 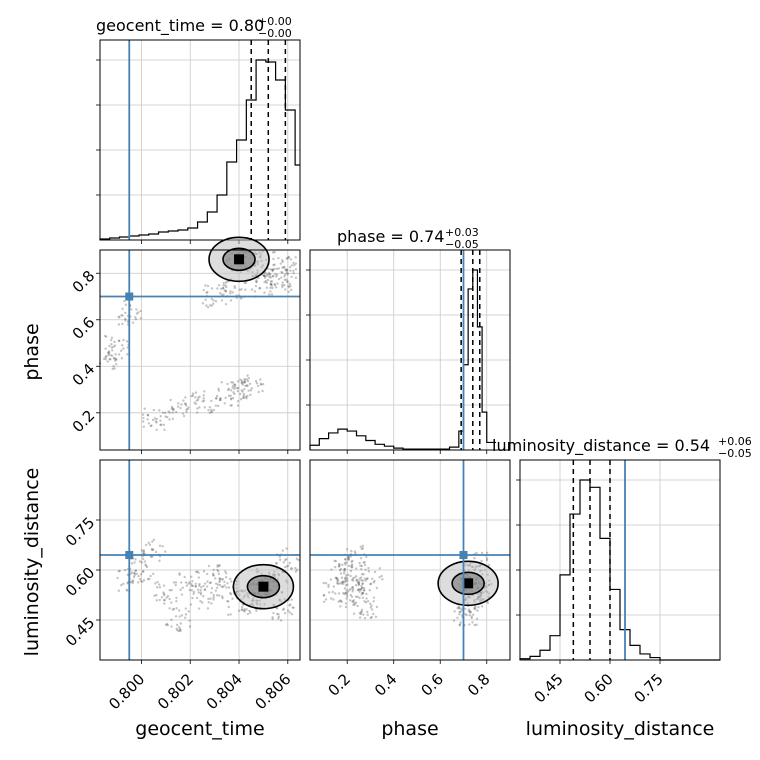 What do you see at coordinates (84, 375) in the screenshot?
I see `tick-label-y: 0.4` at bounding box center [84, 375].